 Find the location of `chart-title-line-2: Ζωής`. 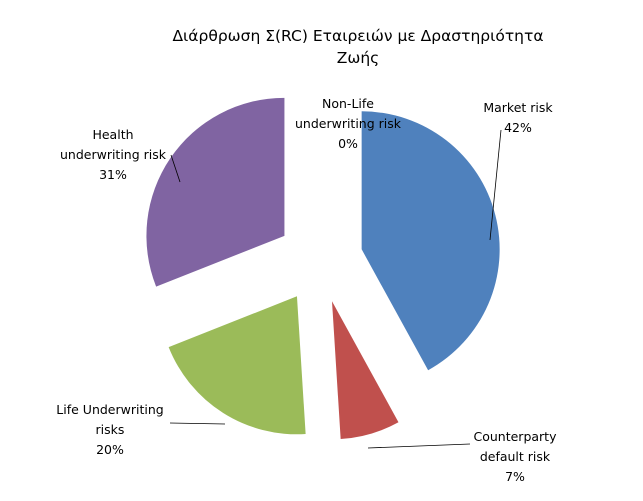

chart-title-line-2: Ζωής is located at coordinates (358, 58).